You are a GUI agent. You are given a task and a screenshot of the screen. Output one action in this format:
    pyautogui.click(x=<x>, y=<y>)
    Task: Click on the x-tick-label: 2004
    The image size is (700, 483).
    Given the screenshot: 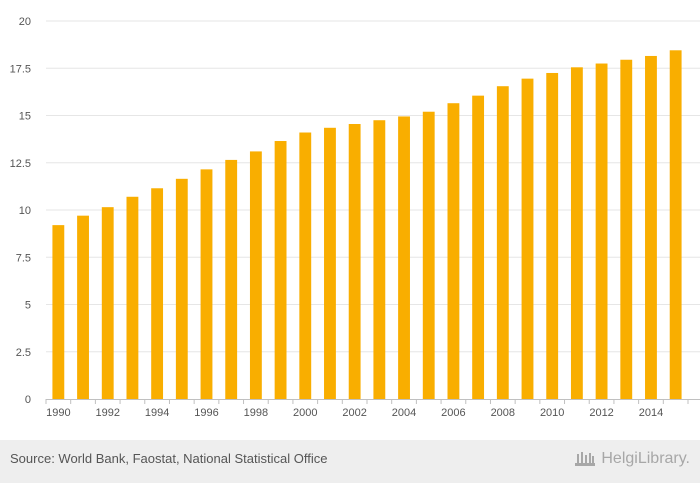 What is the action you would take?
    pyautogui.click(x=404, y=413)
    